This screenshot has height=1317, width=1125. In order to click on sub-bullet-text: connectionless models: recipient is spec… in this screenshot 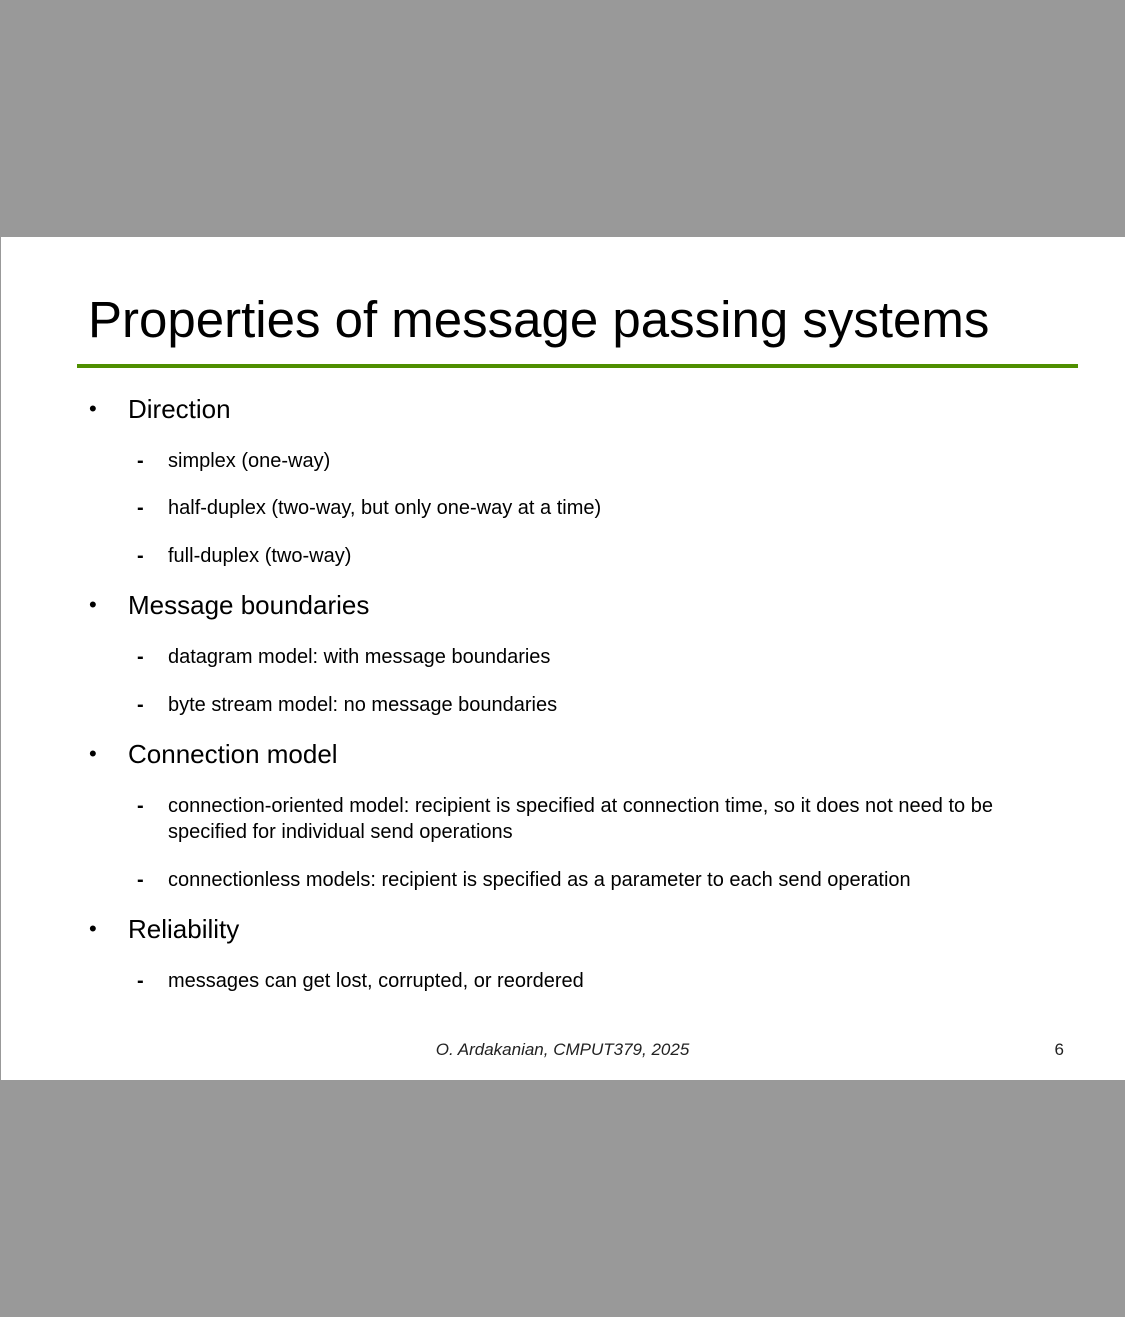, I will do `click(539, 880)`.